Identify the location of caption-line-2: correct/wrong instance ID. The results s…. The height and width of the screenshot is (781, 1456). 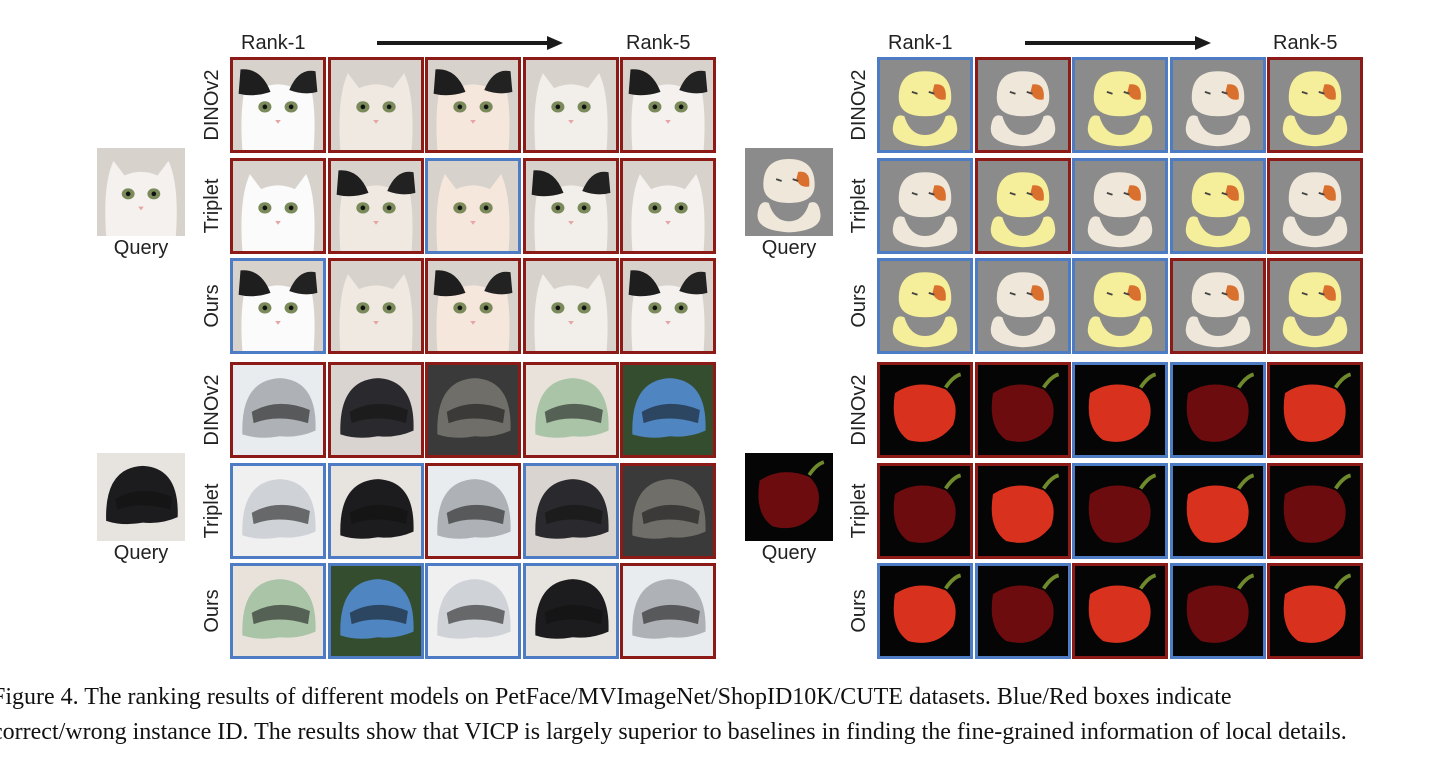
(673, 732).